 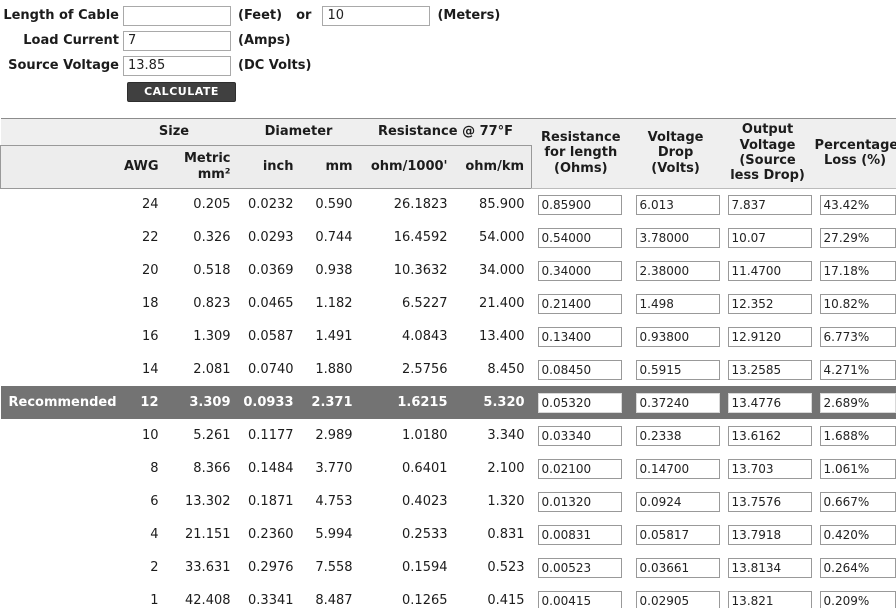 I want to click on ohm-per-1000ft-cell: 0.6401, so click(x=425, y=468).